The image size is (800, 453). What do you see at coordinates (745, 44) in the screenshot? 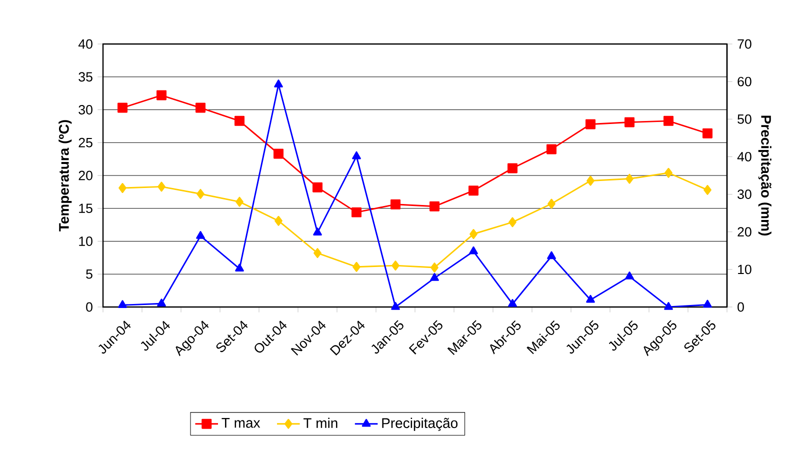
I see `y2-tick-label: 70` at bounding box center [745, 44].